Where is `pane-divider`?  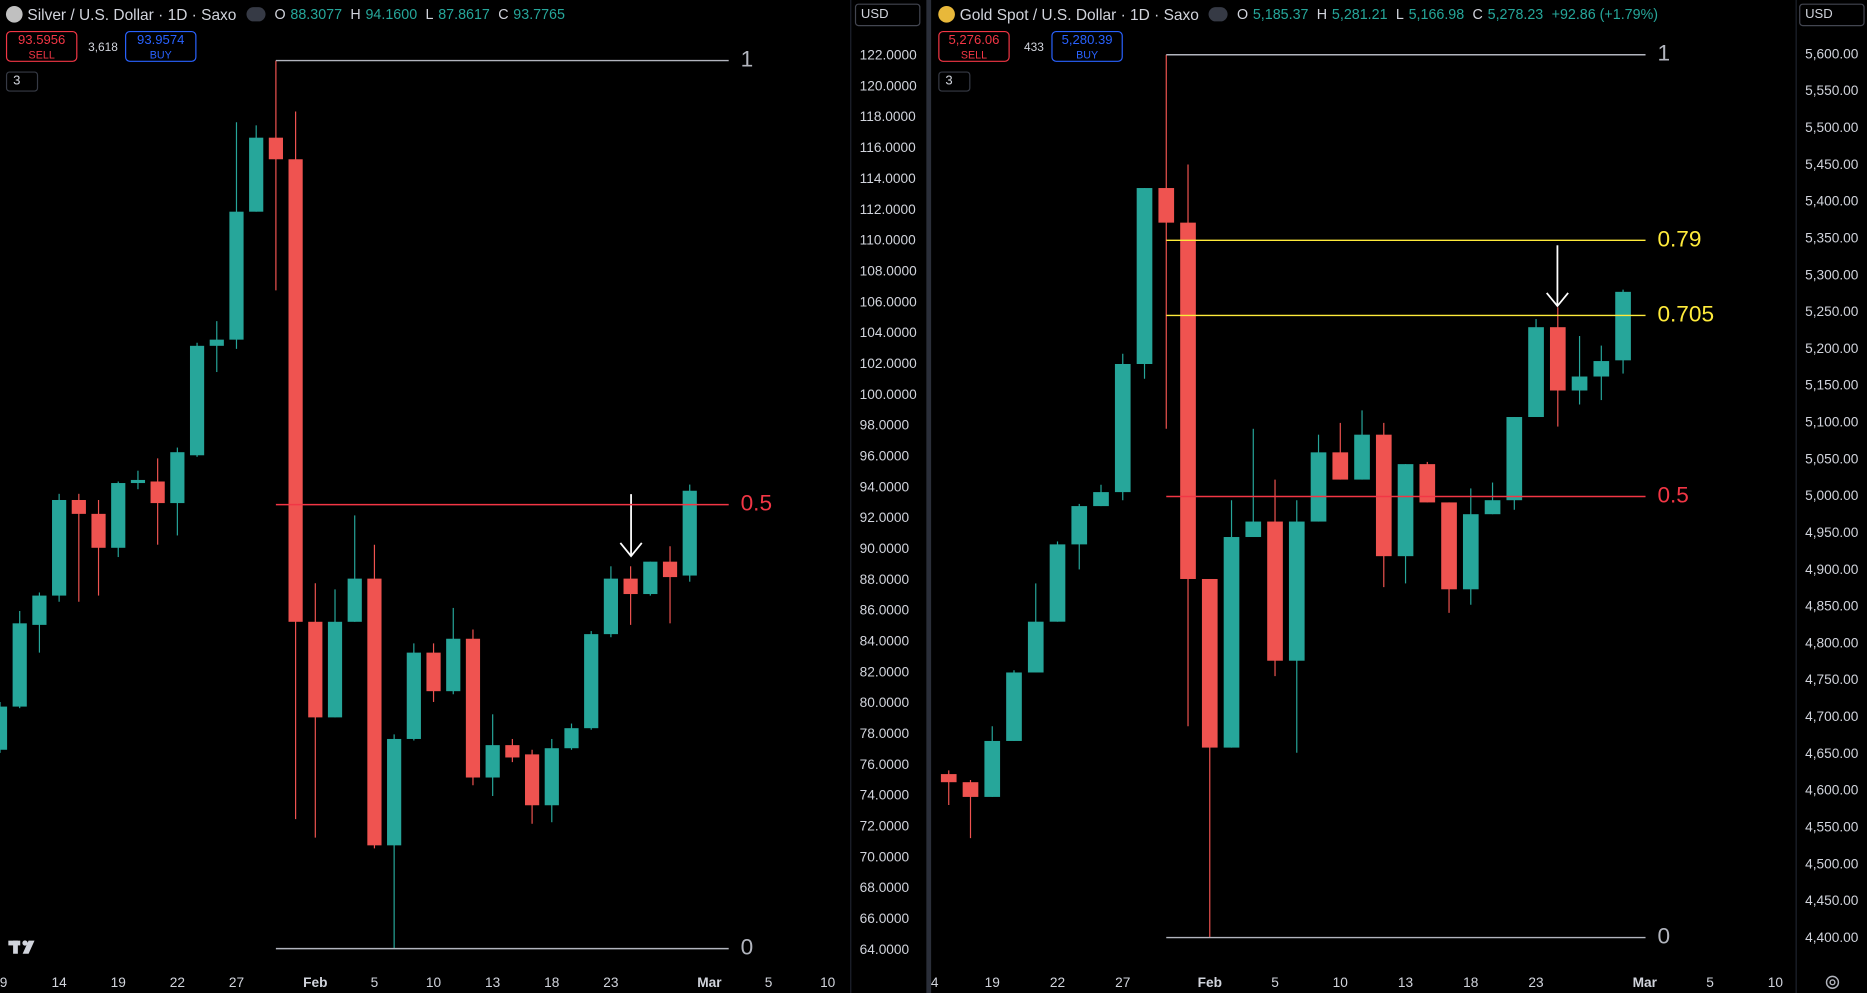
pane-divider is located at coordinates (929, 496).